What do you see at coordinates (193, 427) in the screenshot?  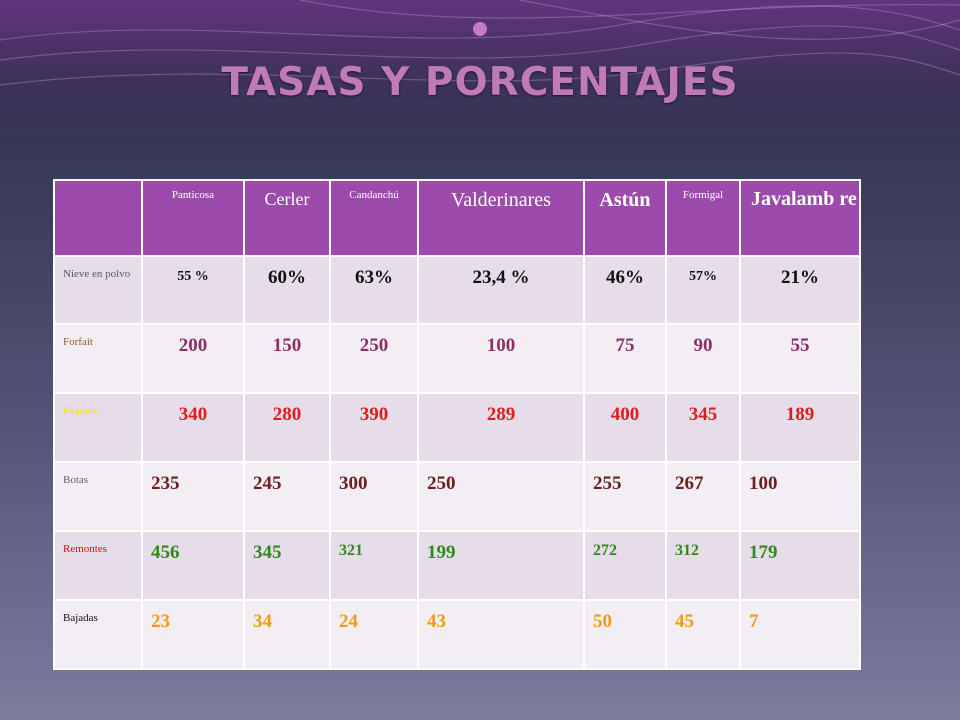 I see `table-cell: 340` at bounding box center [193, 427].